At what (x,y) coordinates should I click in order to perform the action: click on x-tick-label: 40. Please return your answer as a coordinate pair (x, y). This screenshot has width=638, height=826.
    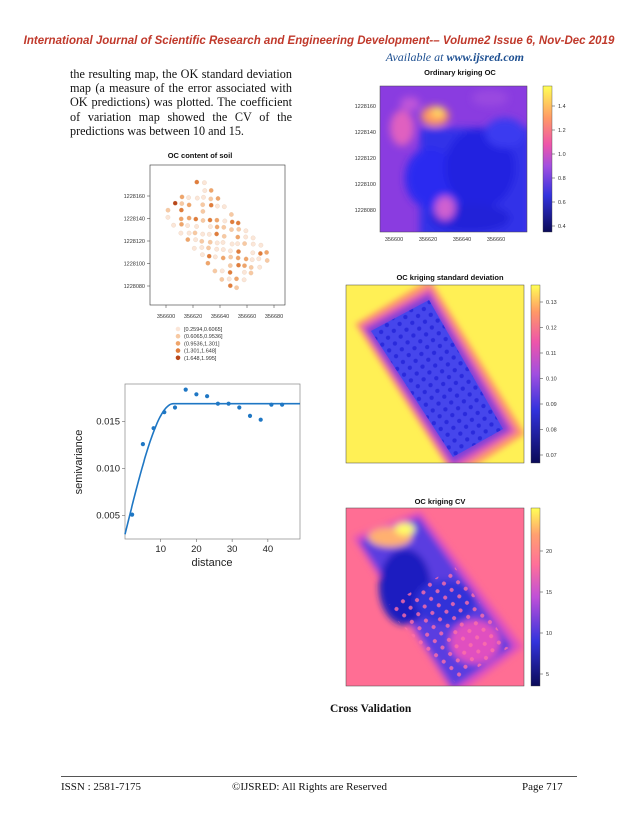
    Looking at the image, I should click on (268, 549).